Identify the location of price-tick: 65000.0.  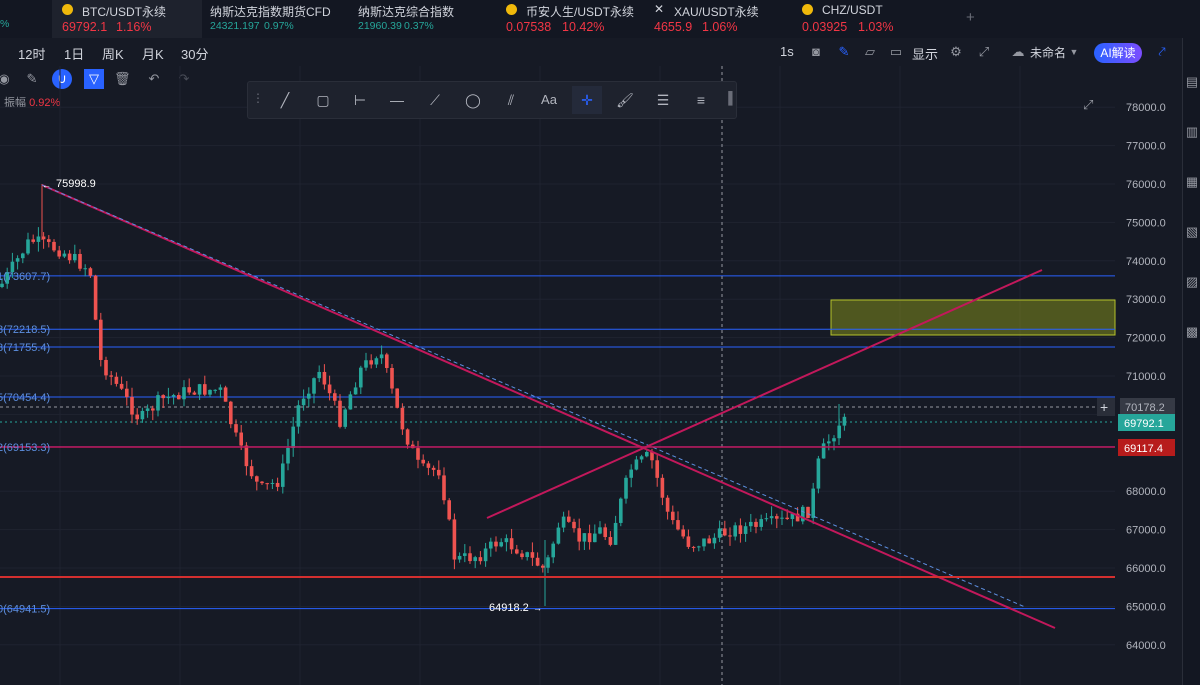
(1146, 607).